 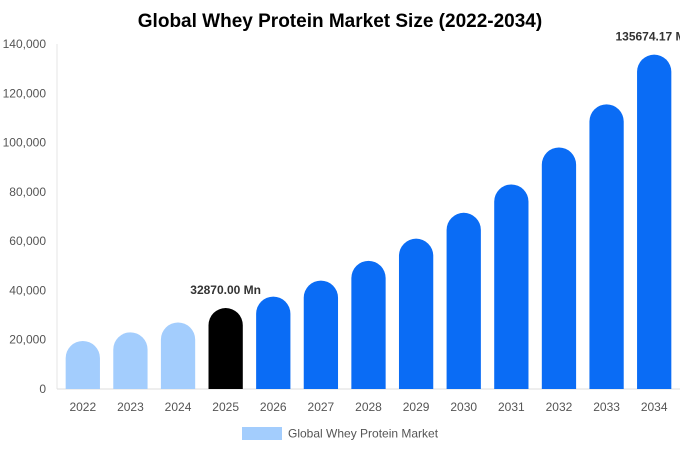 I want to click on x-tick-label: 2031, so click(x=511, y=407).